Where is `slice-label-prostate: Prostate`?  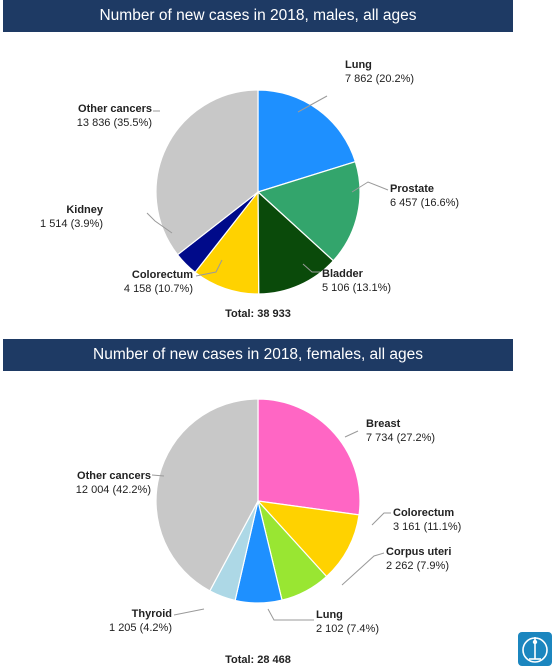 slice-label-prostate: Prostate is located at coordinates (412, 189).